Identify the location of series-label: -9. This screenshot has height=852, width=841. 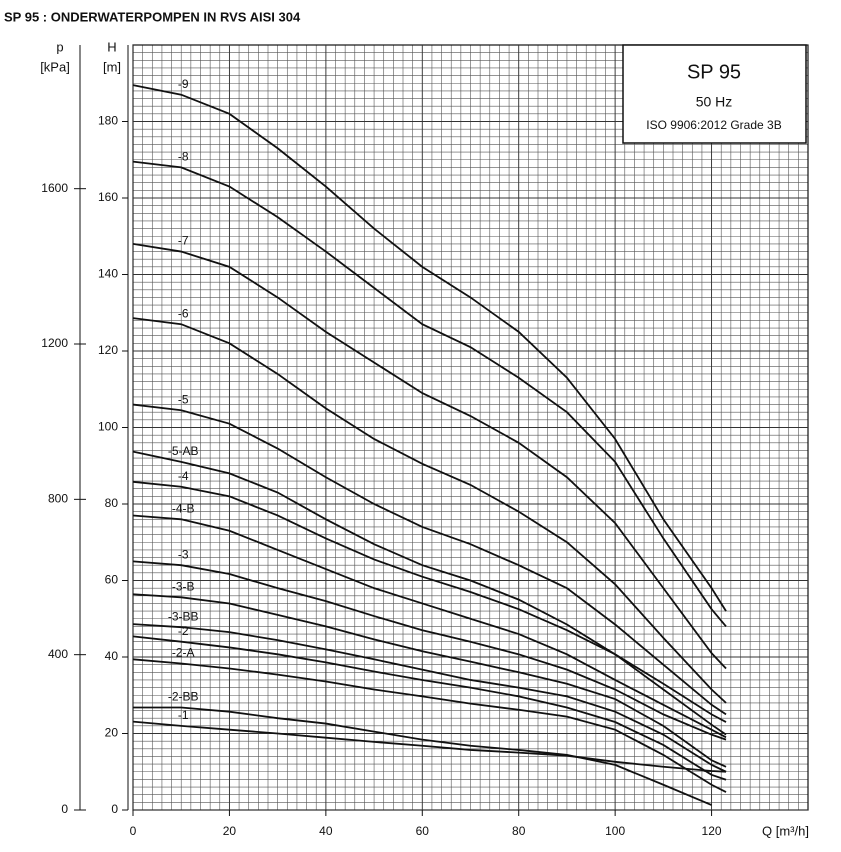
(183, 84).